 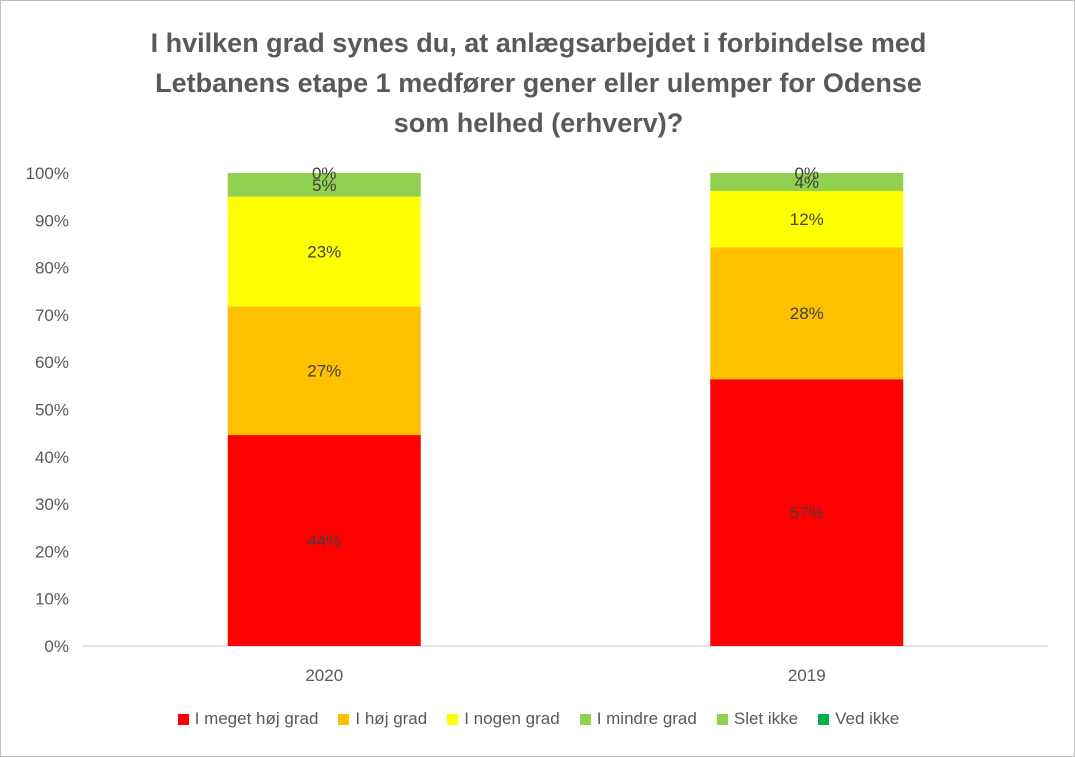 I want to click on data-label: 5%, so click(x=324, y=185).